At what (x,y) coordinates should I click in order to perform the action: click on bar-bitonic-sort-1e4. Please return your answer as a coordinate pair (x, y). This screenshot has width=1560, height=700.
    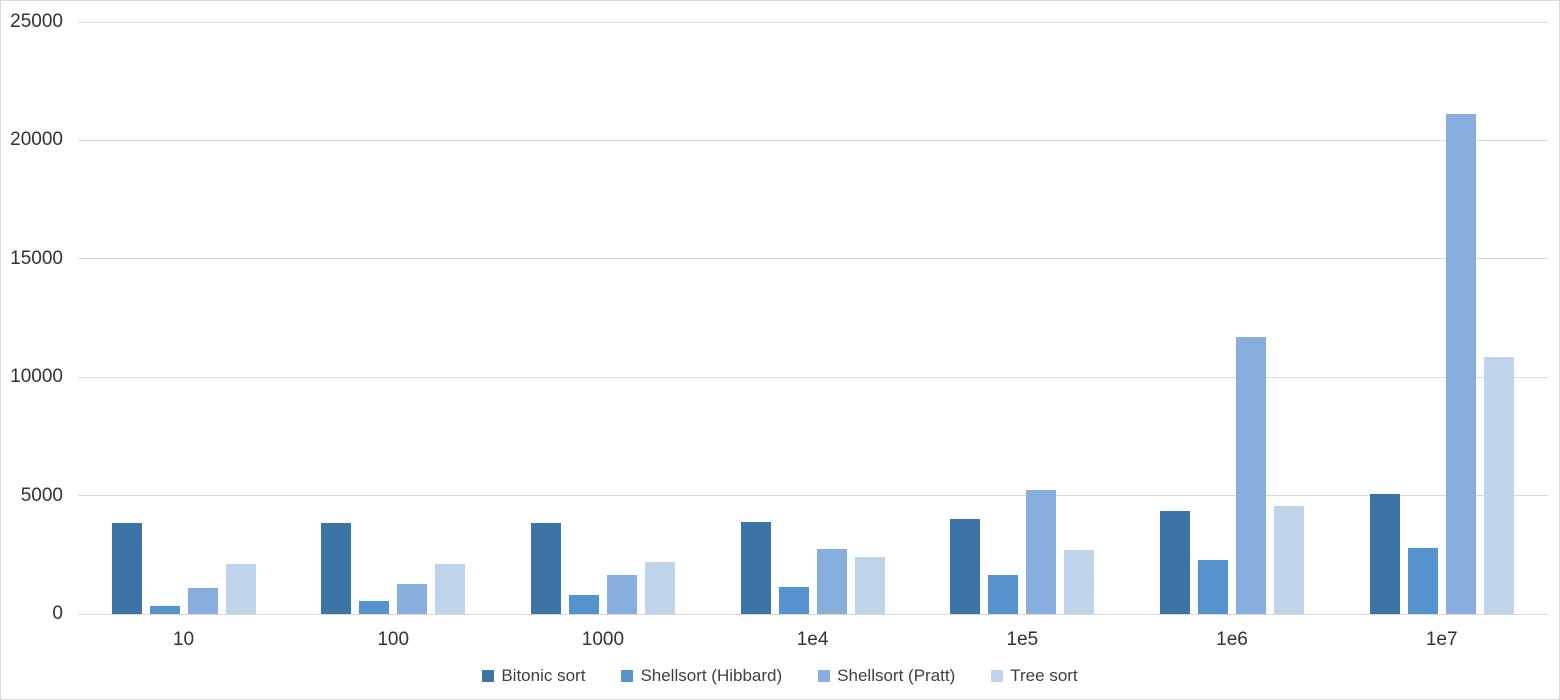
    Looking at the image, I should click on (755, 567).